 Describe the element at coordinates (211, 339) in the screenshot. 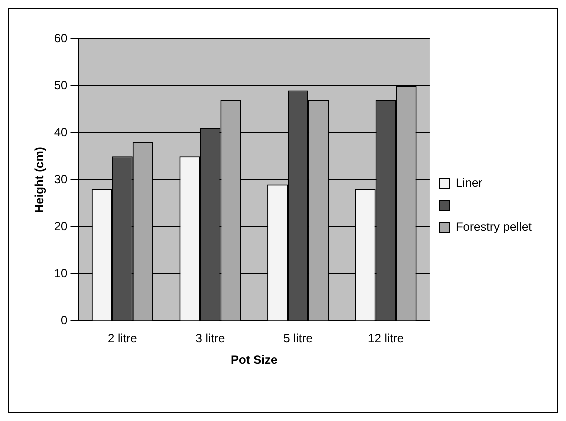

I see `x-tick-label: 3 litre` at that location.